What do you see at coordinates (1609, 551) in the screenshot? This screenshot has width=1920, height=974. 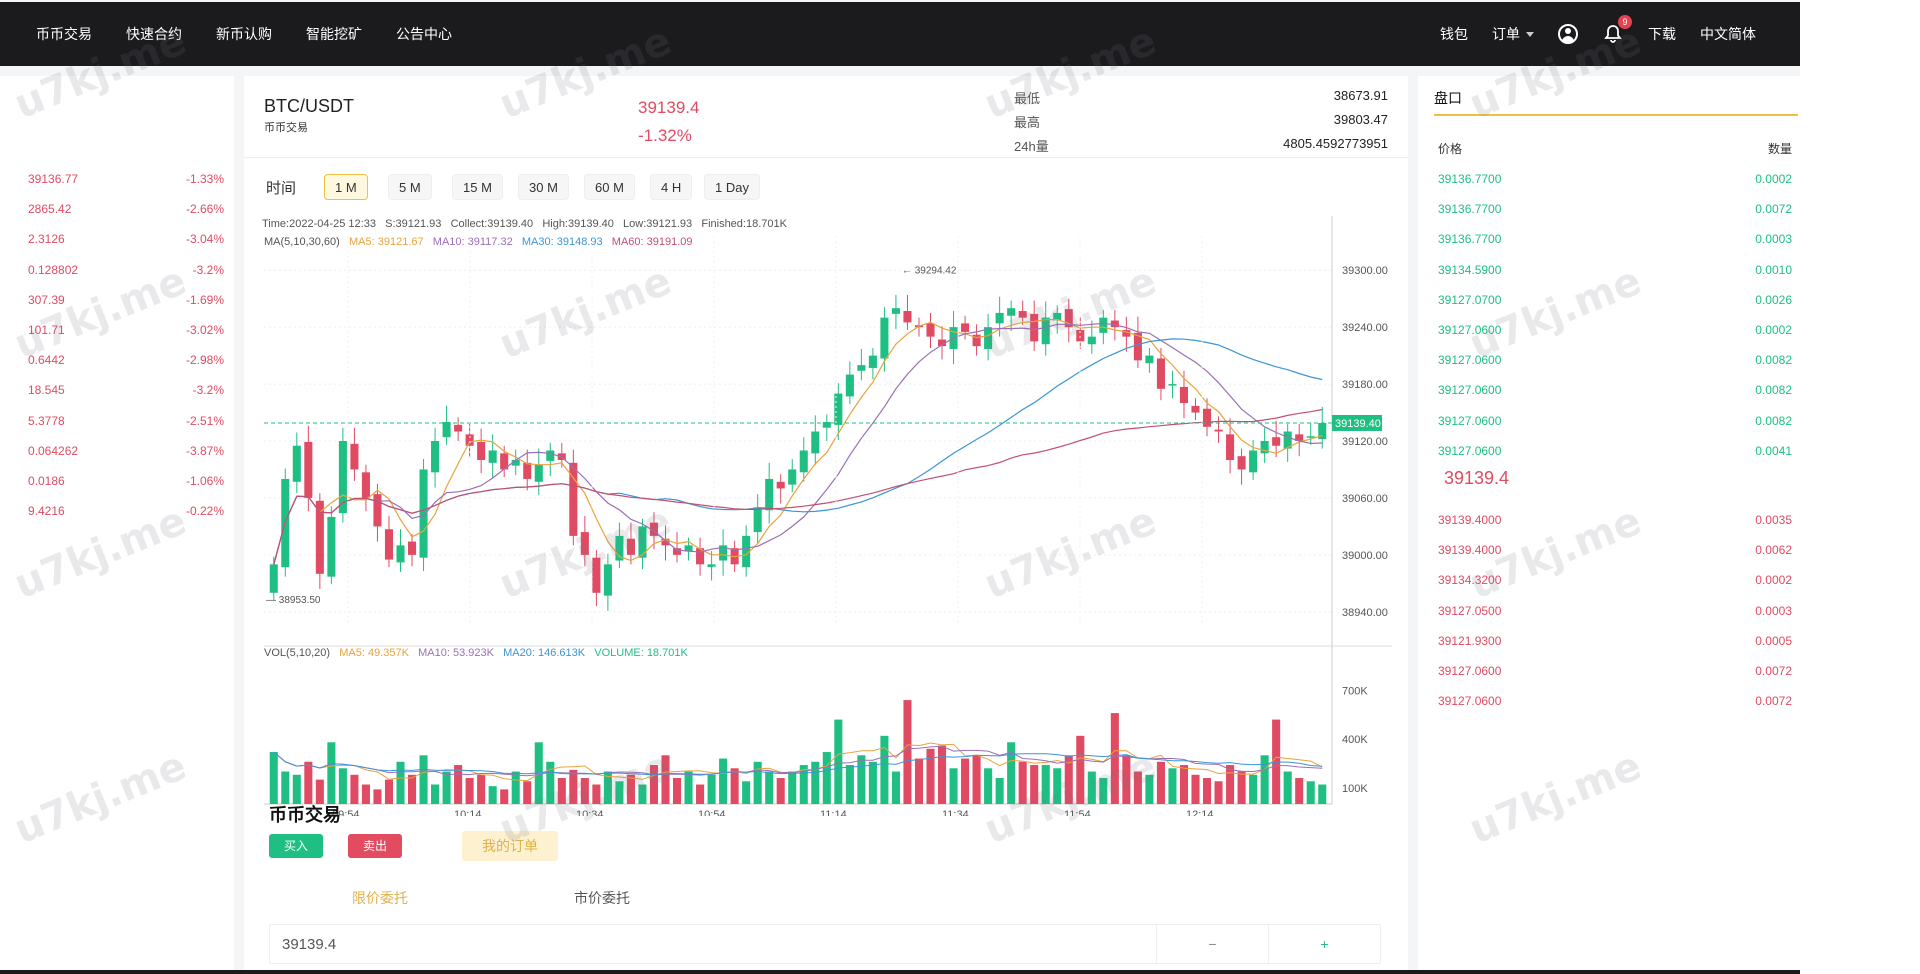 I see `orderbook-ask-row: 39139.4000 0.0062` at bounding box center [1609, 551].